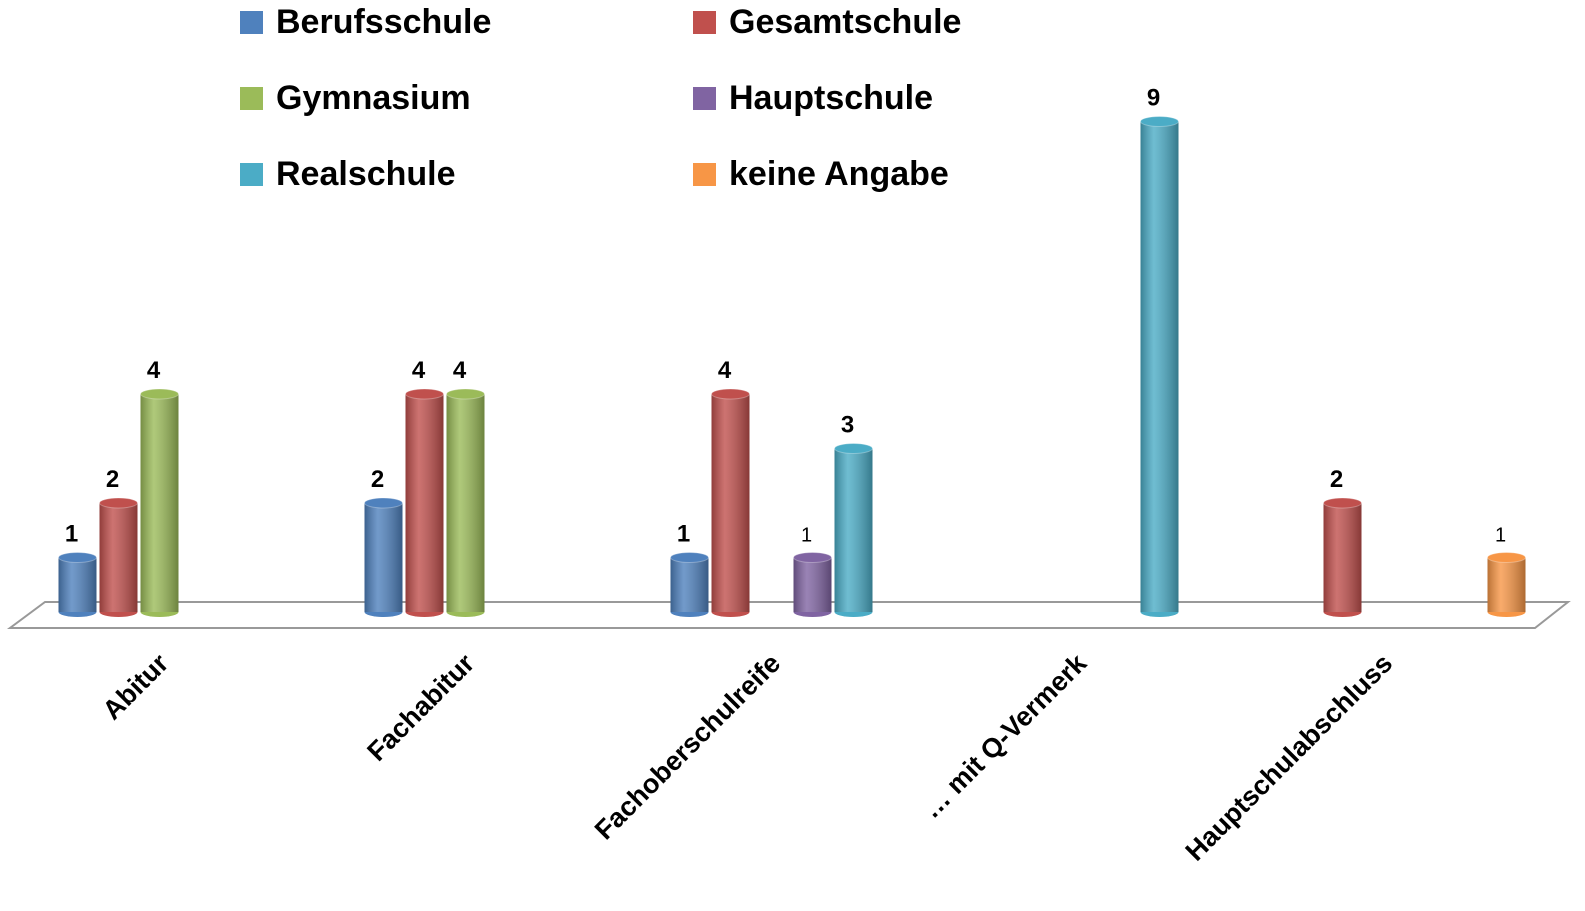 Image resolution: width=1585 pixels, height=911 pixels. I want to click on data-label: 9, so click(1153, 98).